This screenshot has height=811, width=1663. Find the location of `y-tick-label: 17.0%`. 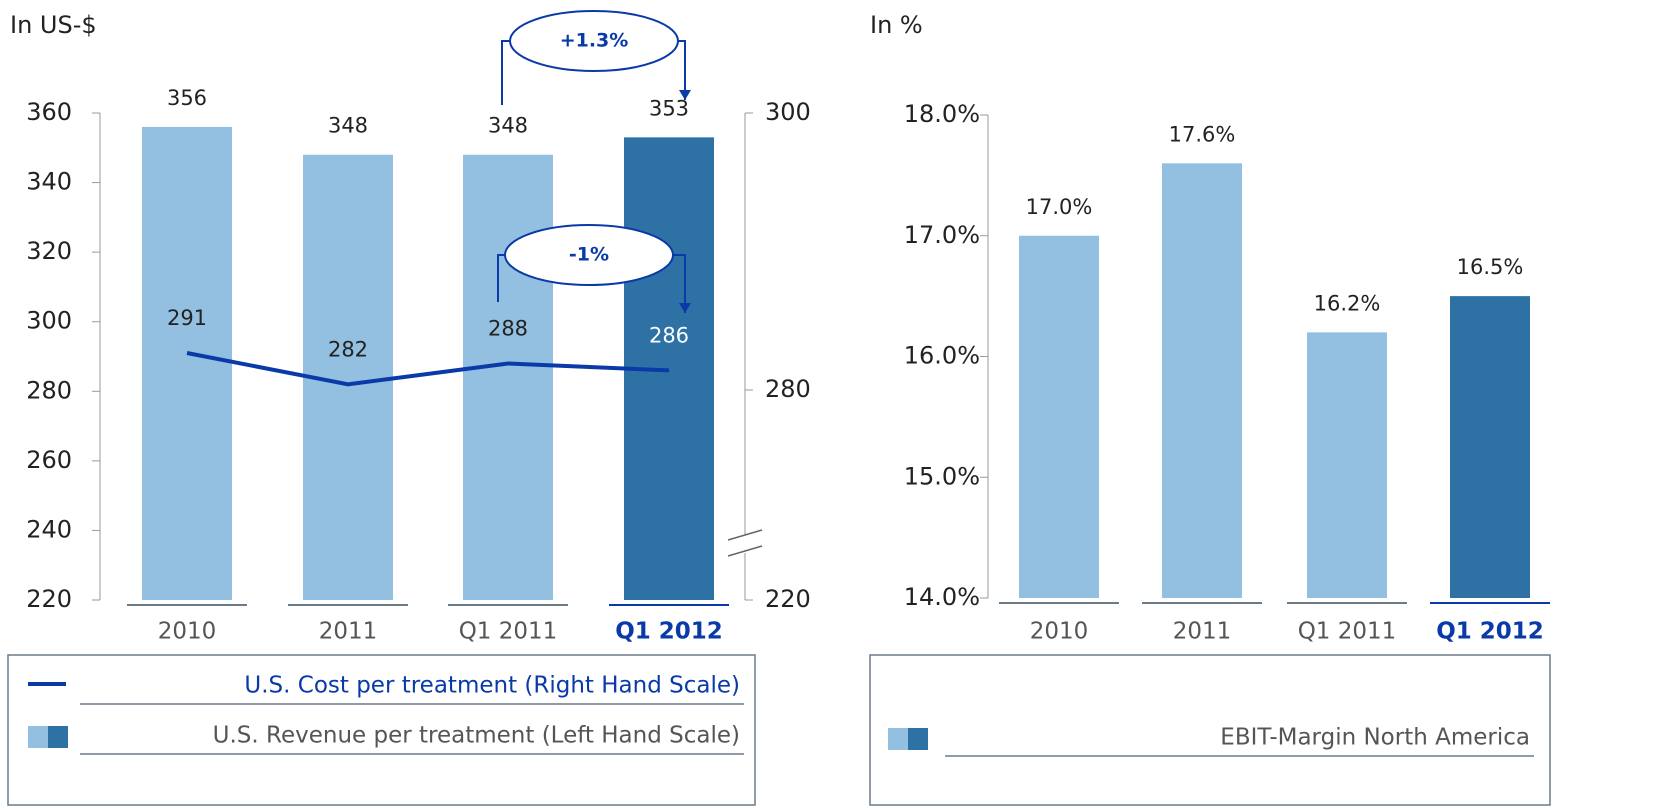

y-tick-label: 17.0% is located at coordinates (942, 235).